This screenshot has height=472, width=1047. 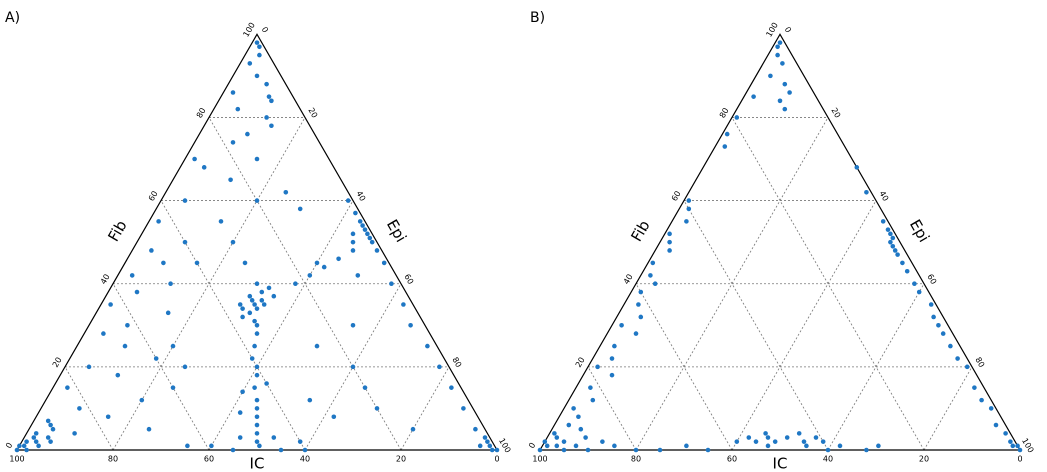 What do you see at coordinates (201, 112) in the screenshot?
I see `fib-tick-label: 80` at bounding box center [201, 112].